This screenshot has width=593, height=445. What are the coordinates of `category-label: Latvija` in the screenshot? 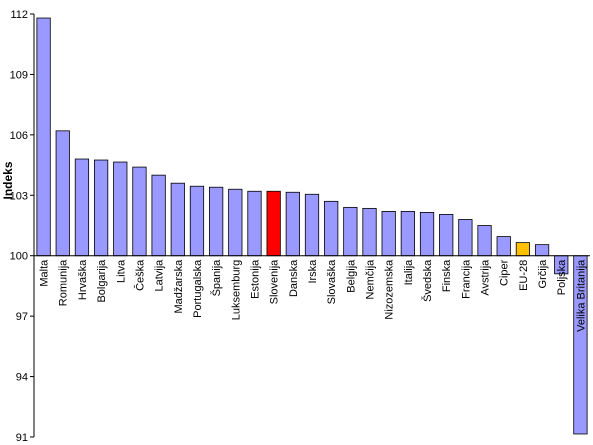 It's located at (160, 275).